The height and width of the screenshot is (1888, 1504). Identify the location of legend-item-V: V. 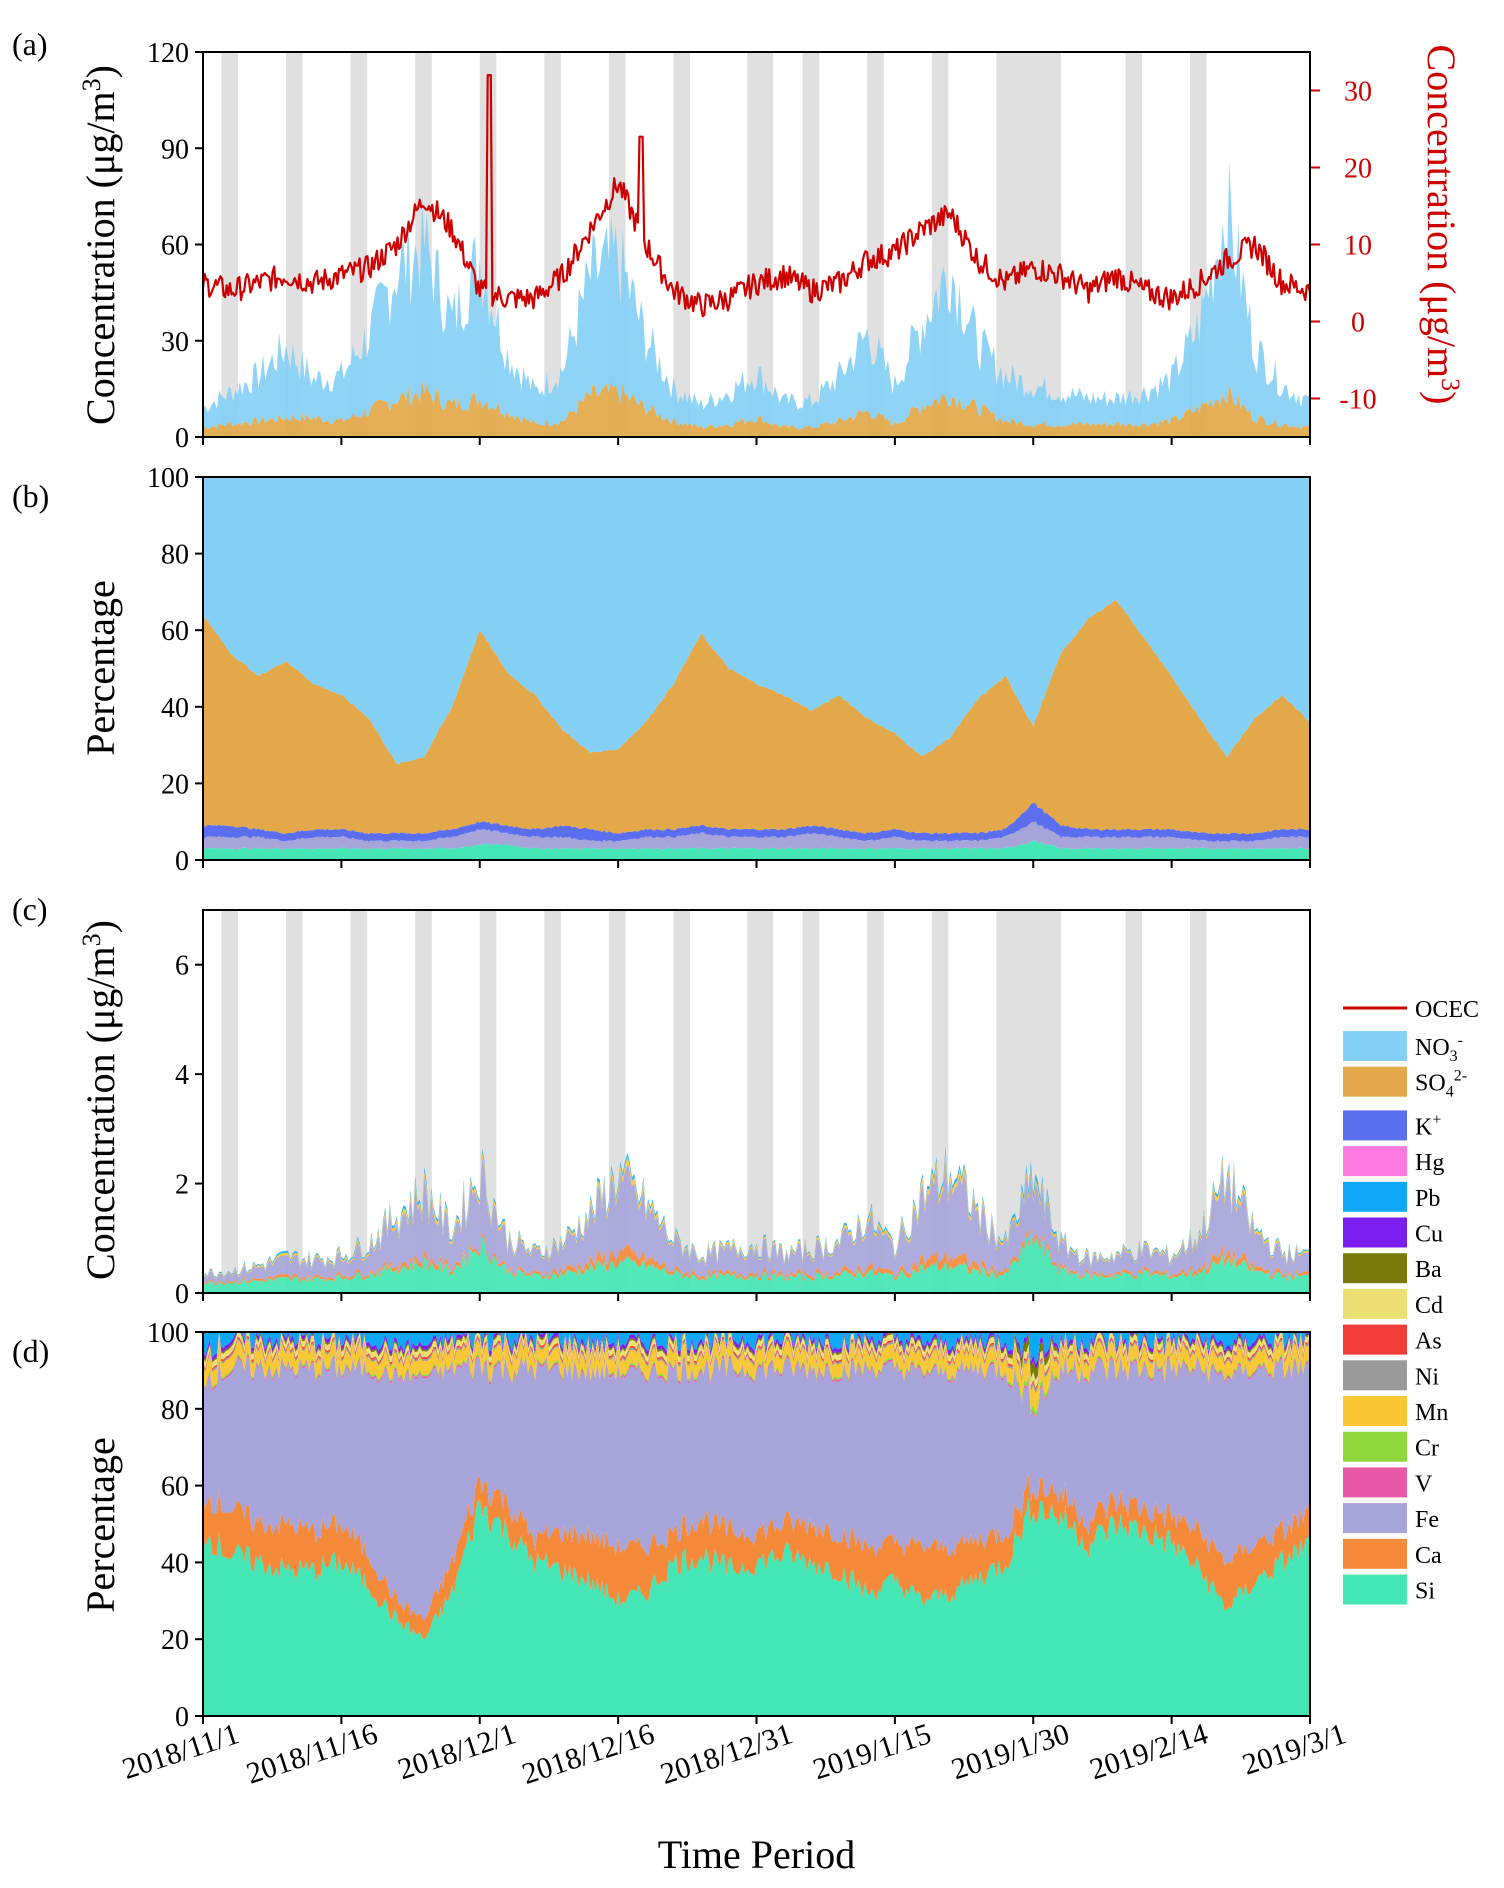
(1388, 1482).